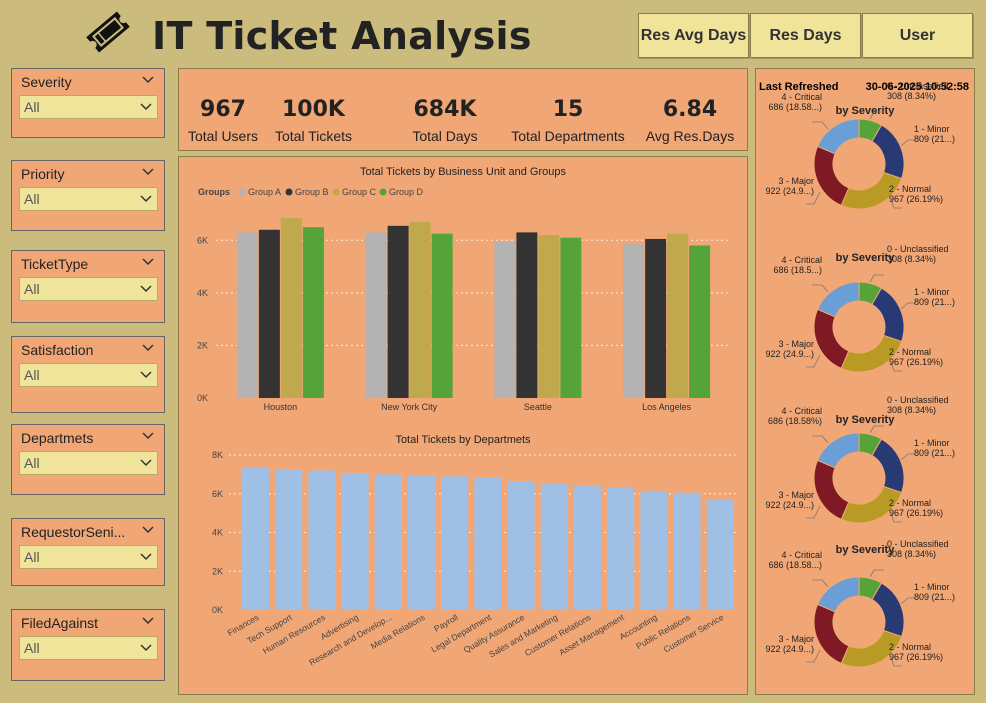  I want to click on slicer-priority: Priority All, so click(88, 195).